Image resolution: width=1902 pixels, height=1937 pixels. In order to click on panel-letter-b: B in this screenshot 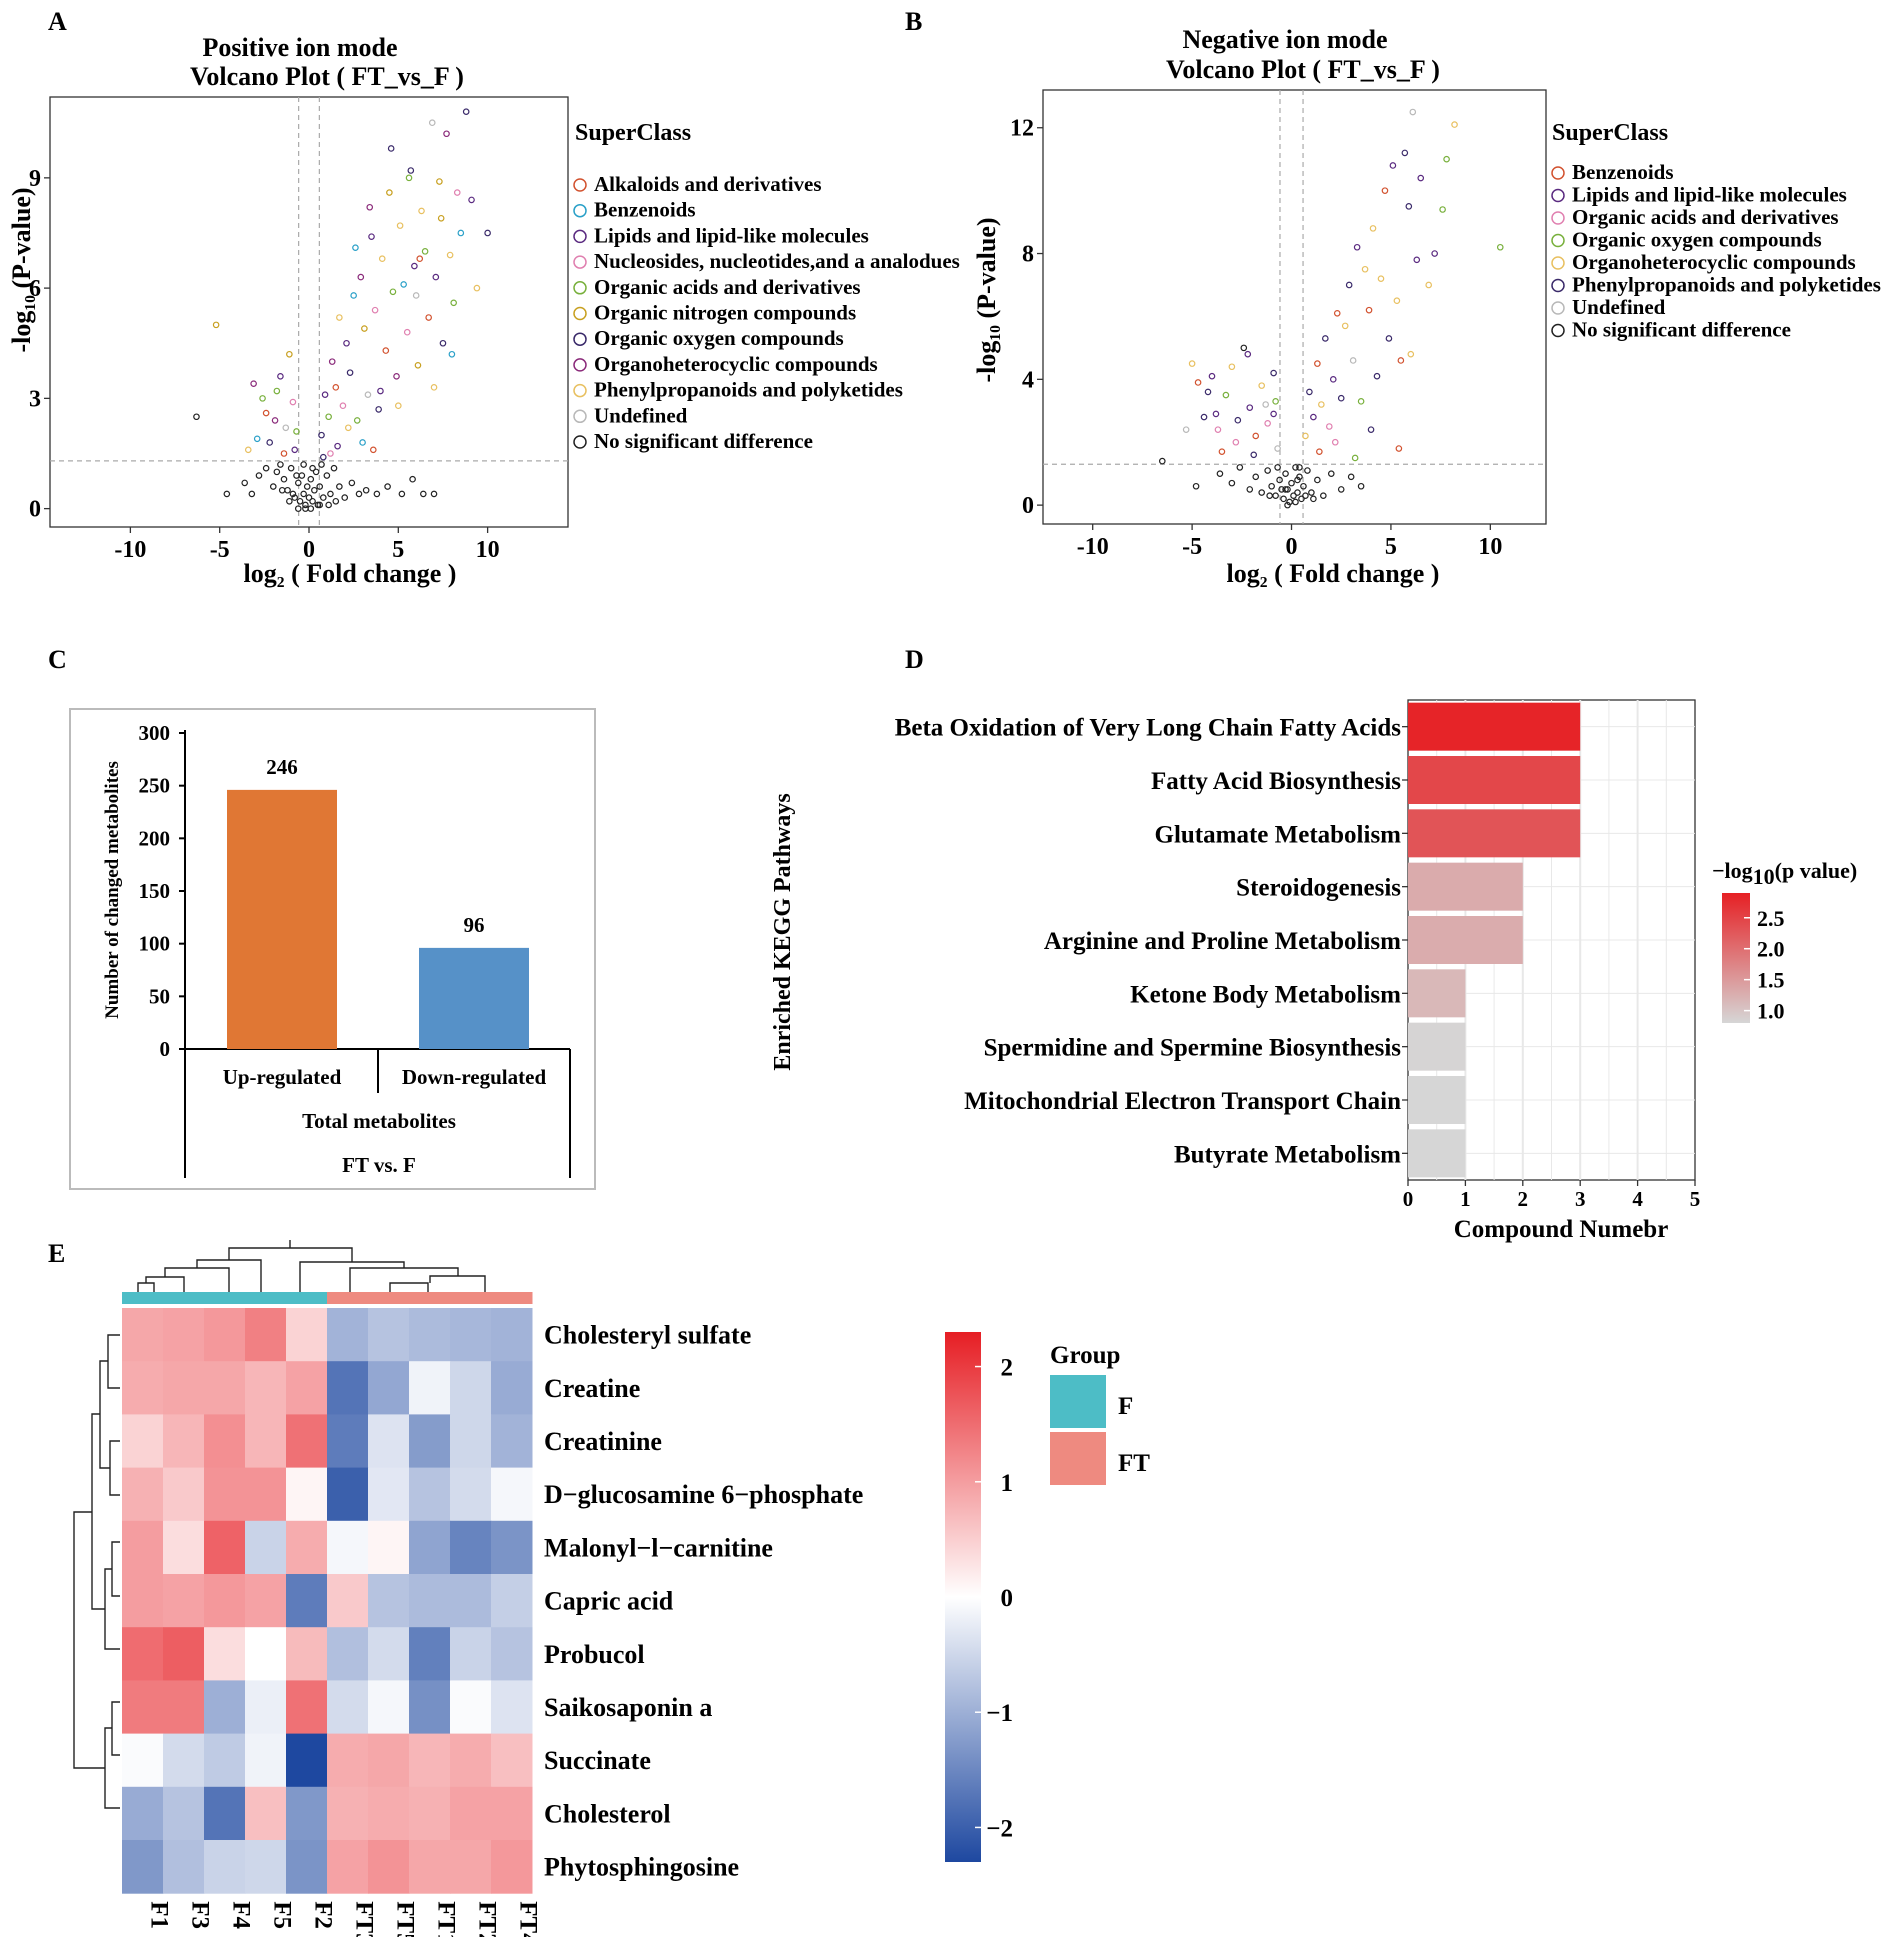, I will do `click(913, 21)`.